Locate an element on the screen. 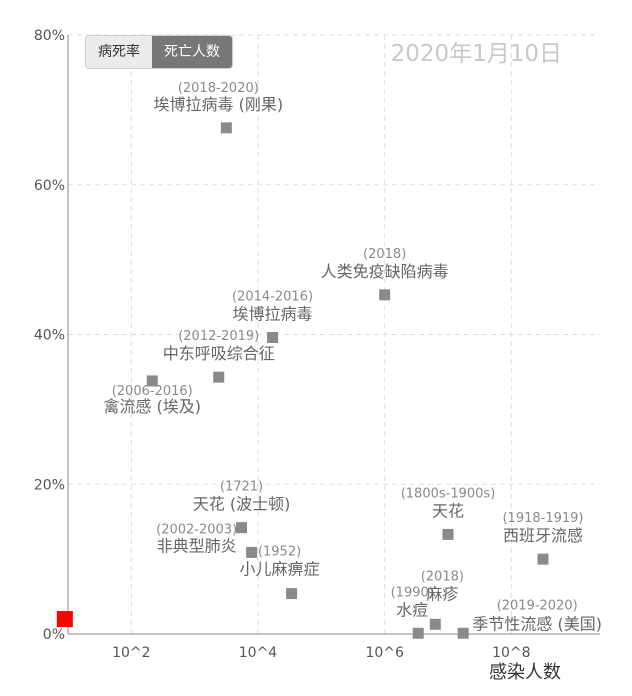 This screenshot has height=696, width=632. x-tick-label: 10^6 is located at coordinates (384, 653).